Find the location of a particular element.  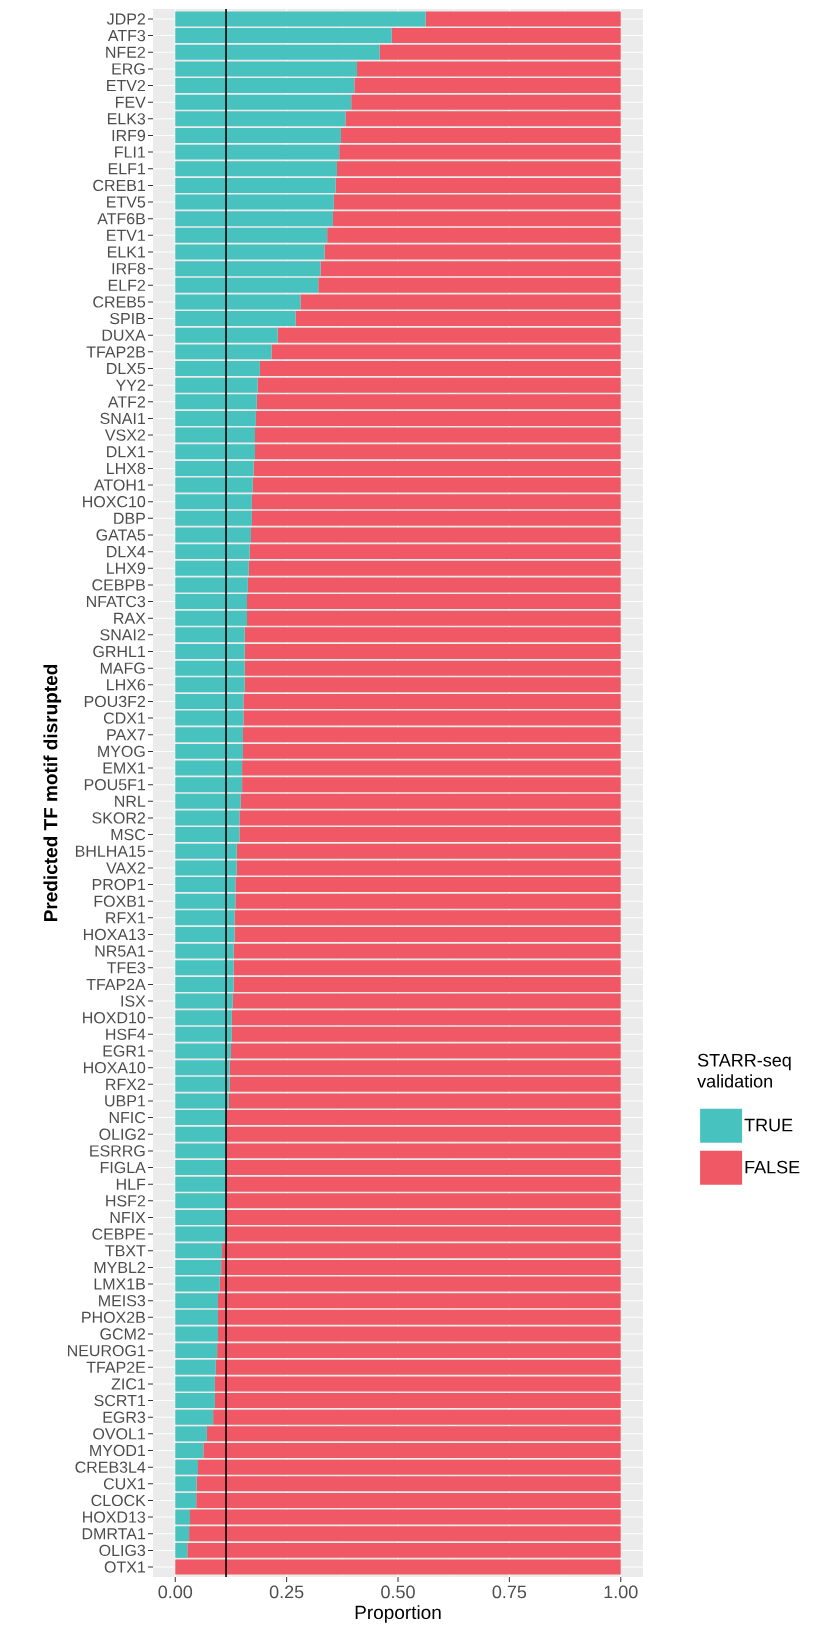

x-tick-label: 0.75 is located at coordinates (509, 1592).